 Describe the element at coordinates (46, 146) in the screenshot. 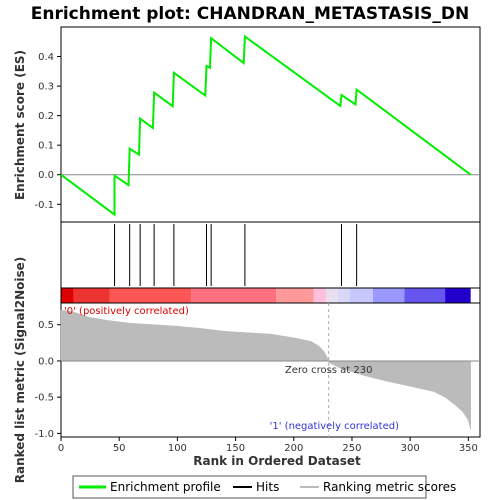

I see `es-y-tick-label: 0.1` at that location.